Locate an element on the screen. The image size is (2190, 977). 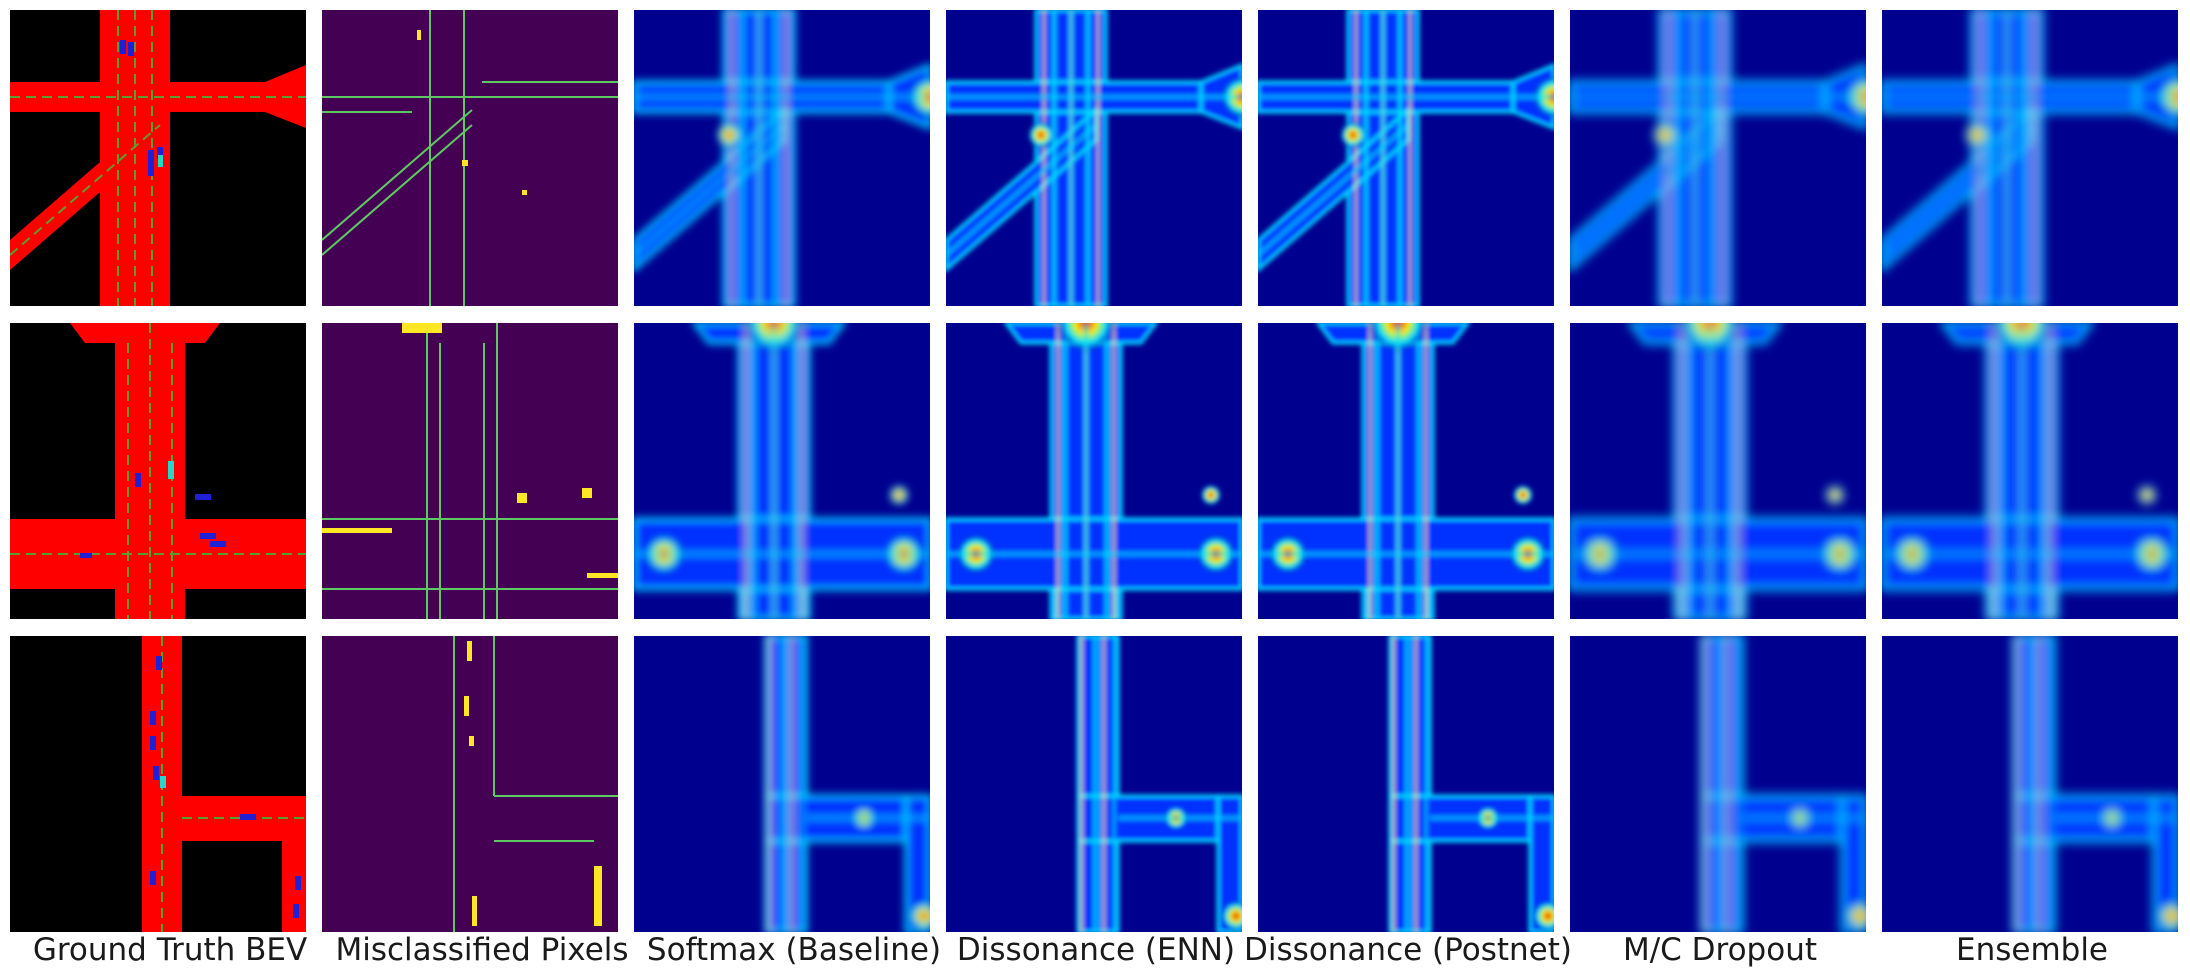
panel-scene-3-gt is located at coordinates (158, 784).